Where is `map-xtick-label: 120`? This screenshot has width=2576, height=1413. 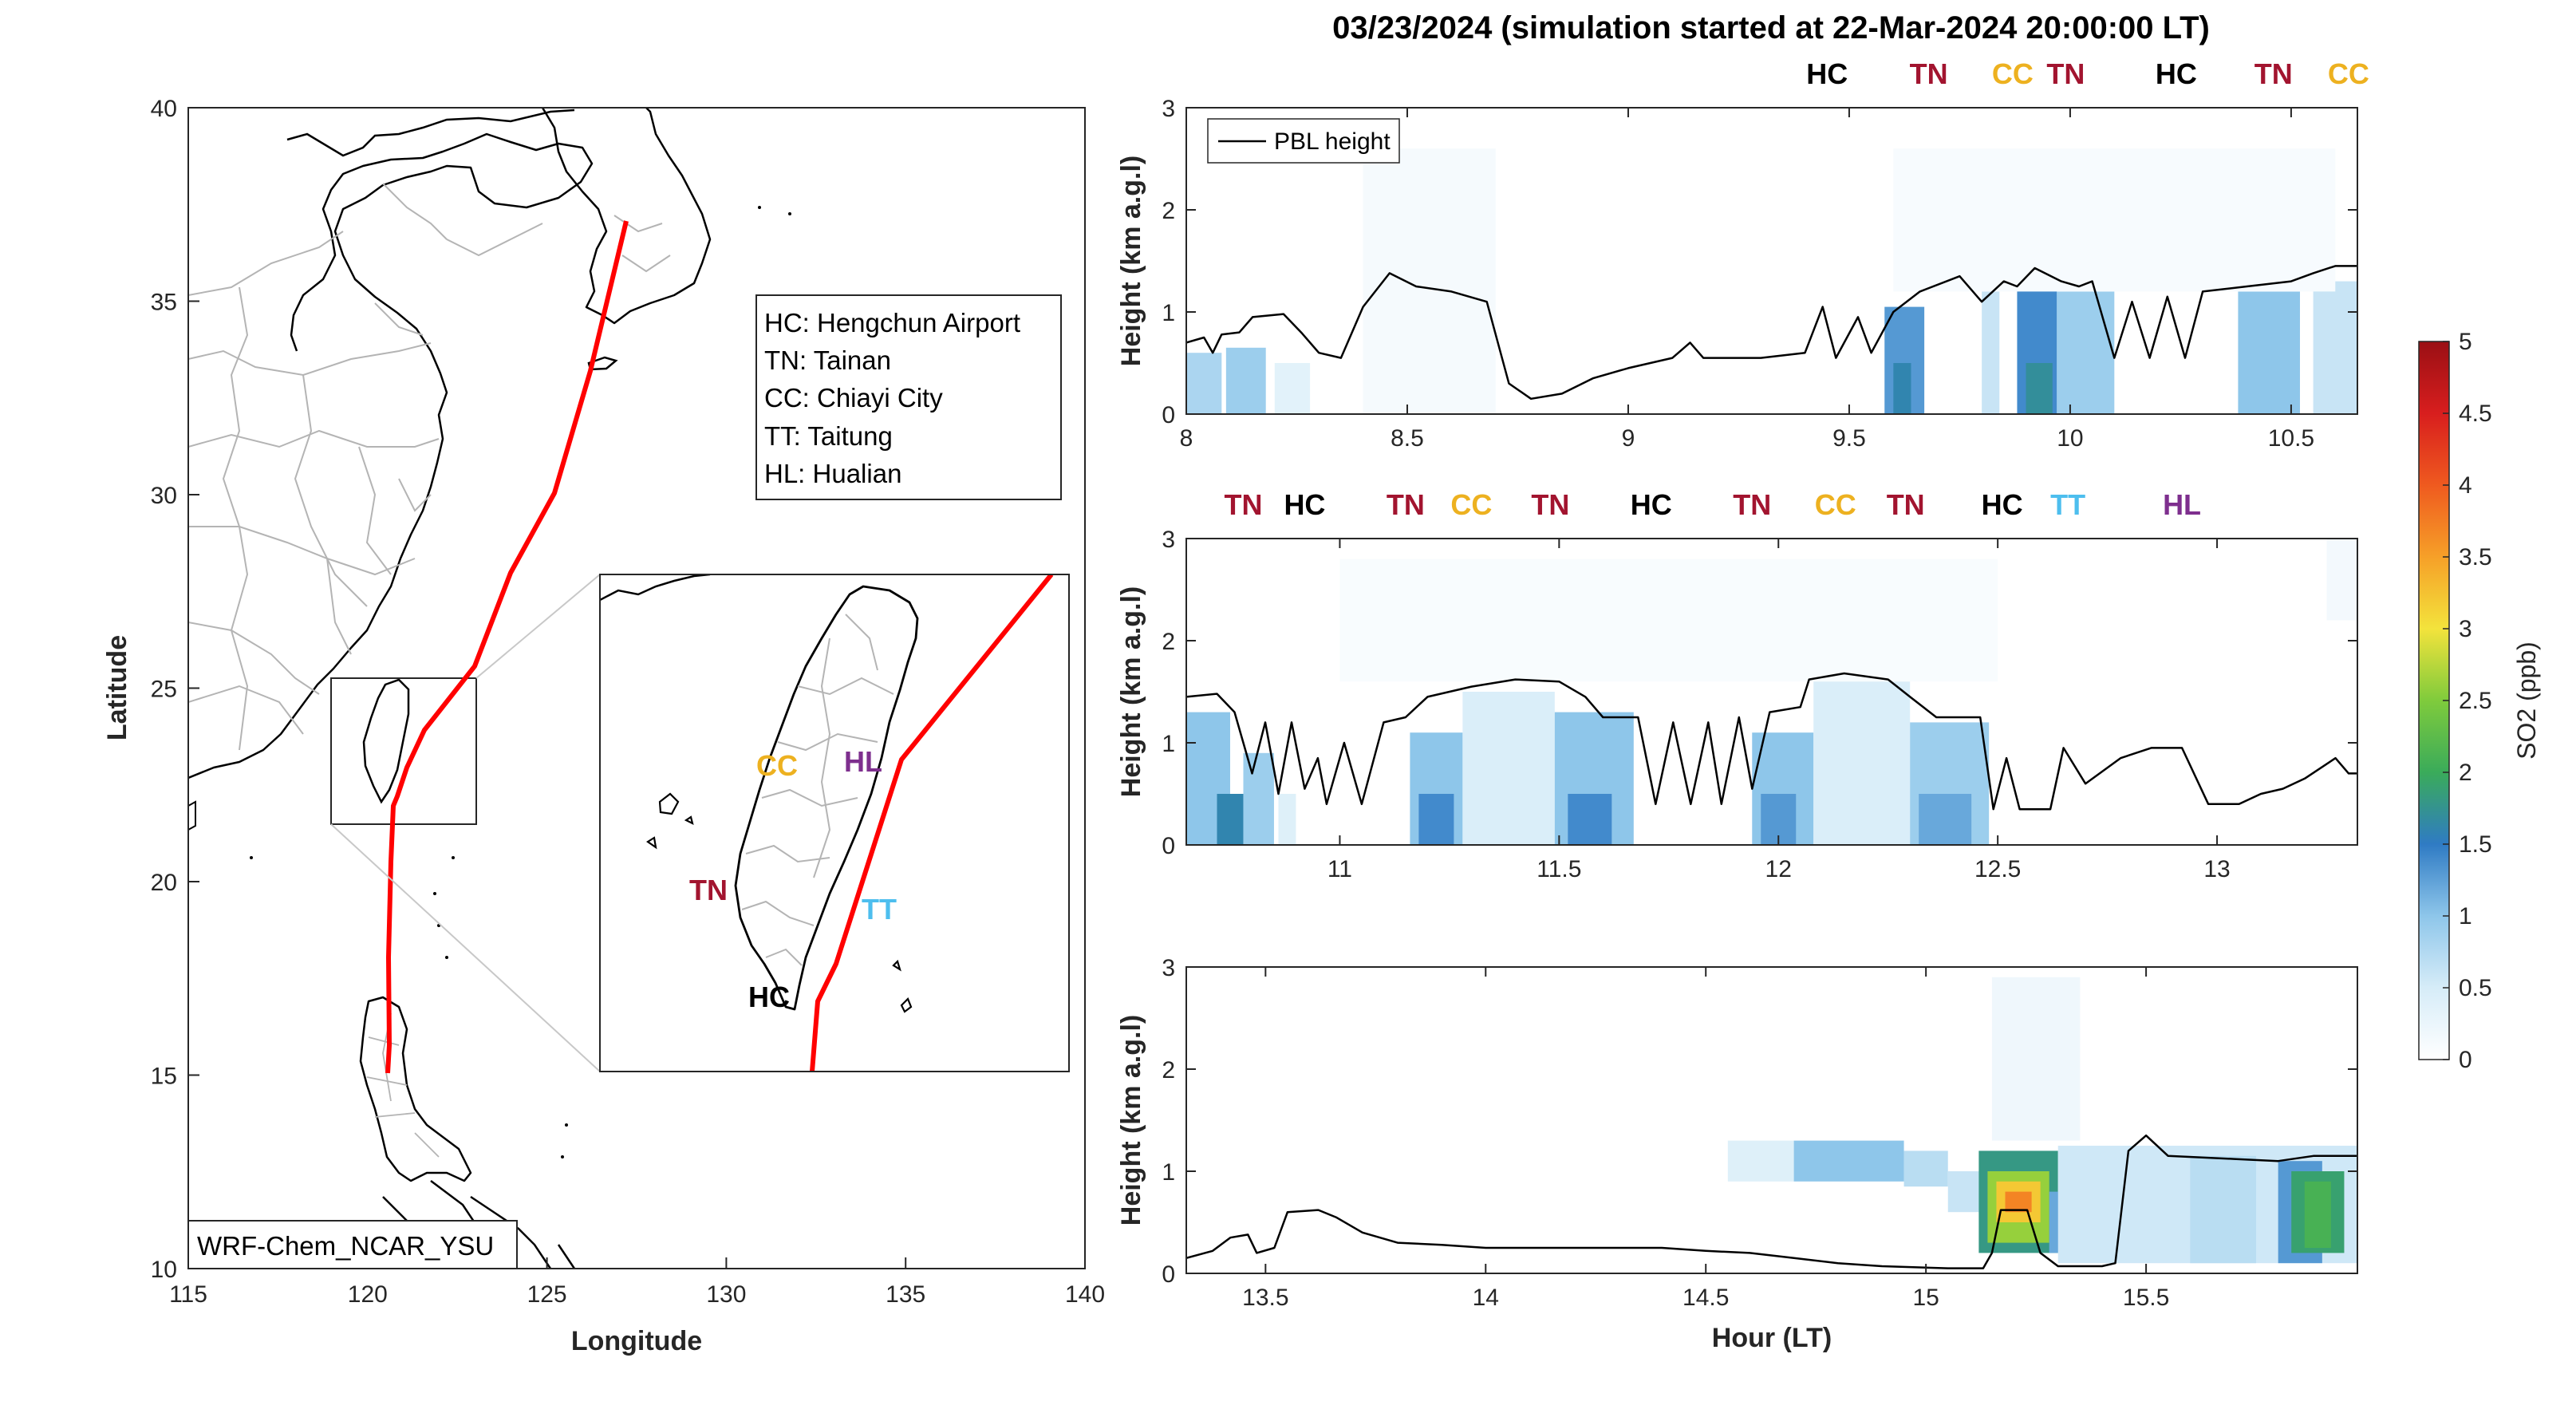
map-xtick-label: 120 is located at coordinates (368, 1294).